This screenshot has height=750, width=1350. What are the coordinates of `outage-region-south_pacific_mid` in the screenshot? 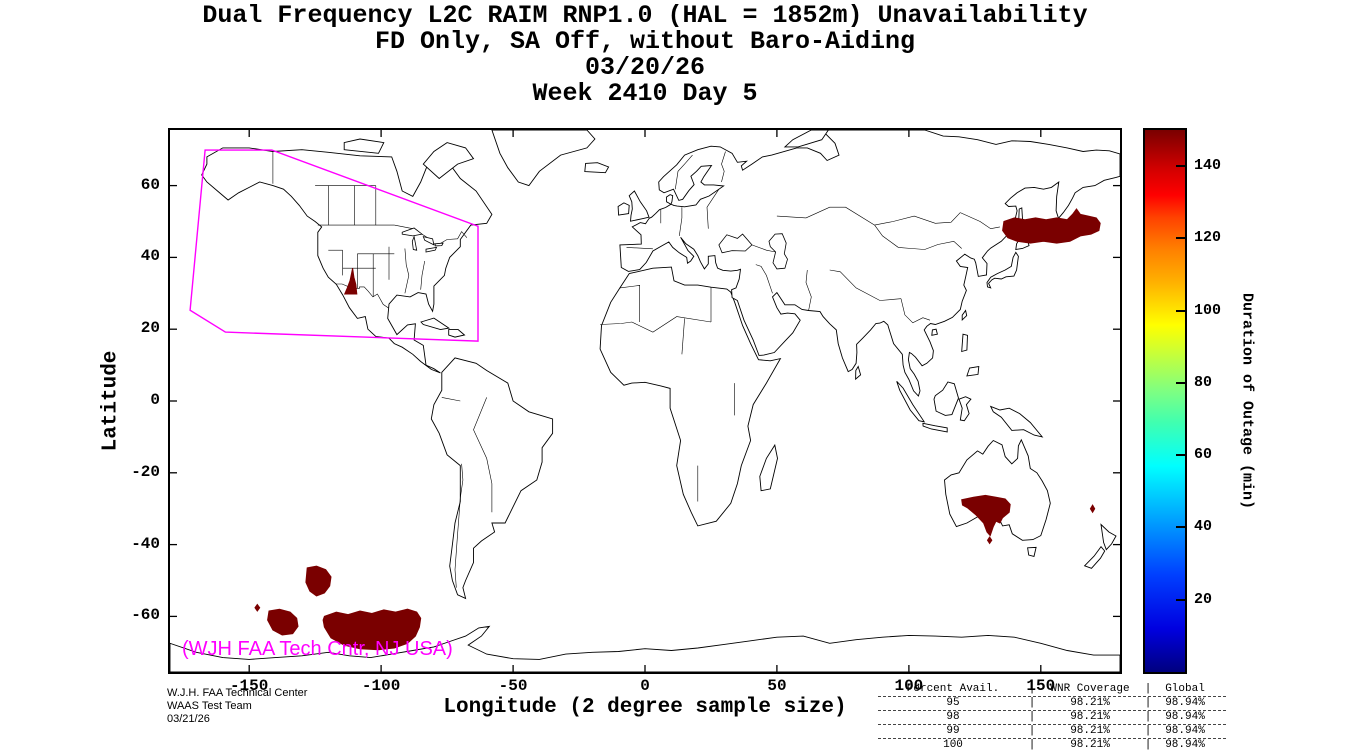 It's located at (318, 581).